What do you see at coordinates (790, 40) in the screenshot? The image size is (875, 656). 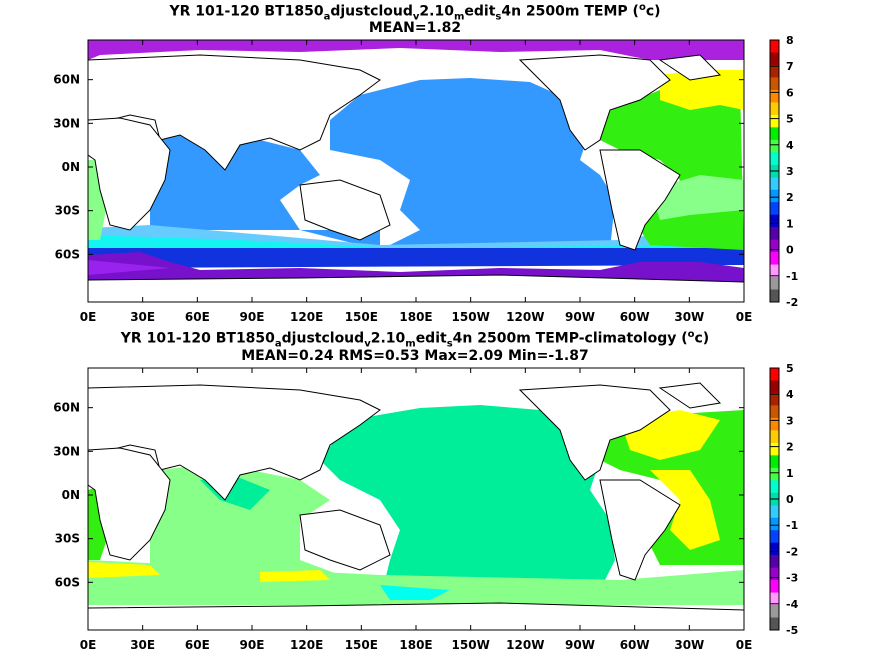 I see `colorbar-tick-label: 8` at bounding box center [790, 40].